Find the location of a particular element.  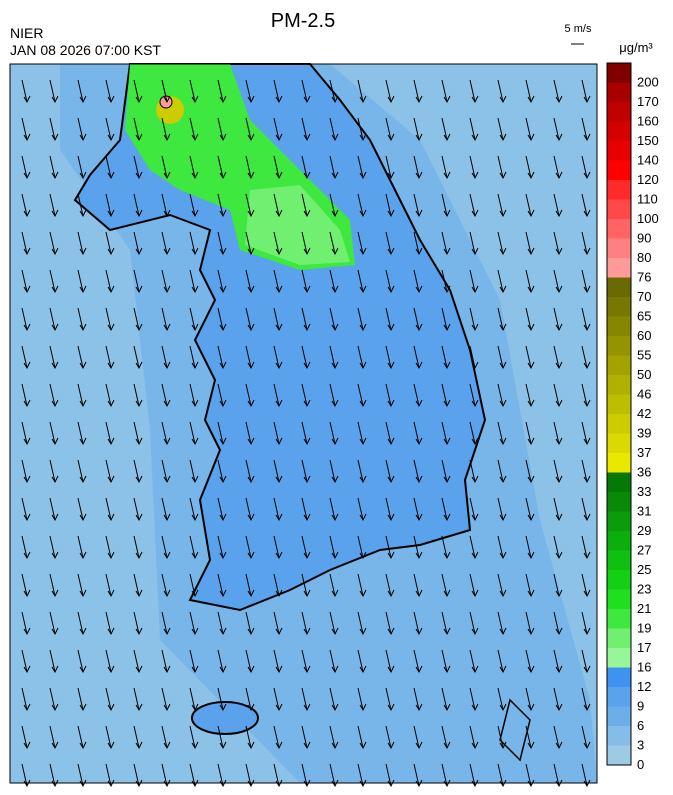

colorbar-frame is located at coordinates (619, 414).